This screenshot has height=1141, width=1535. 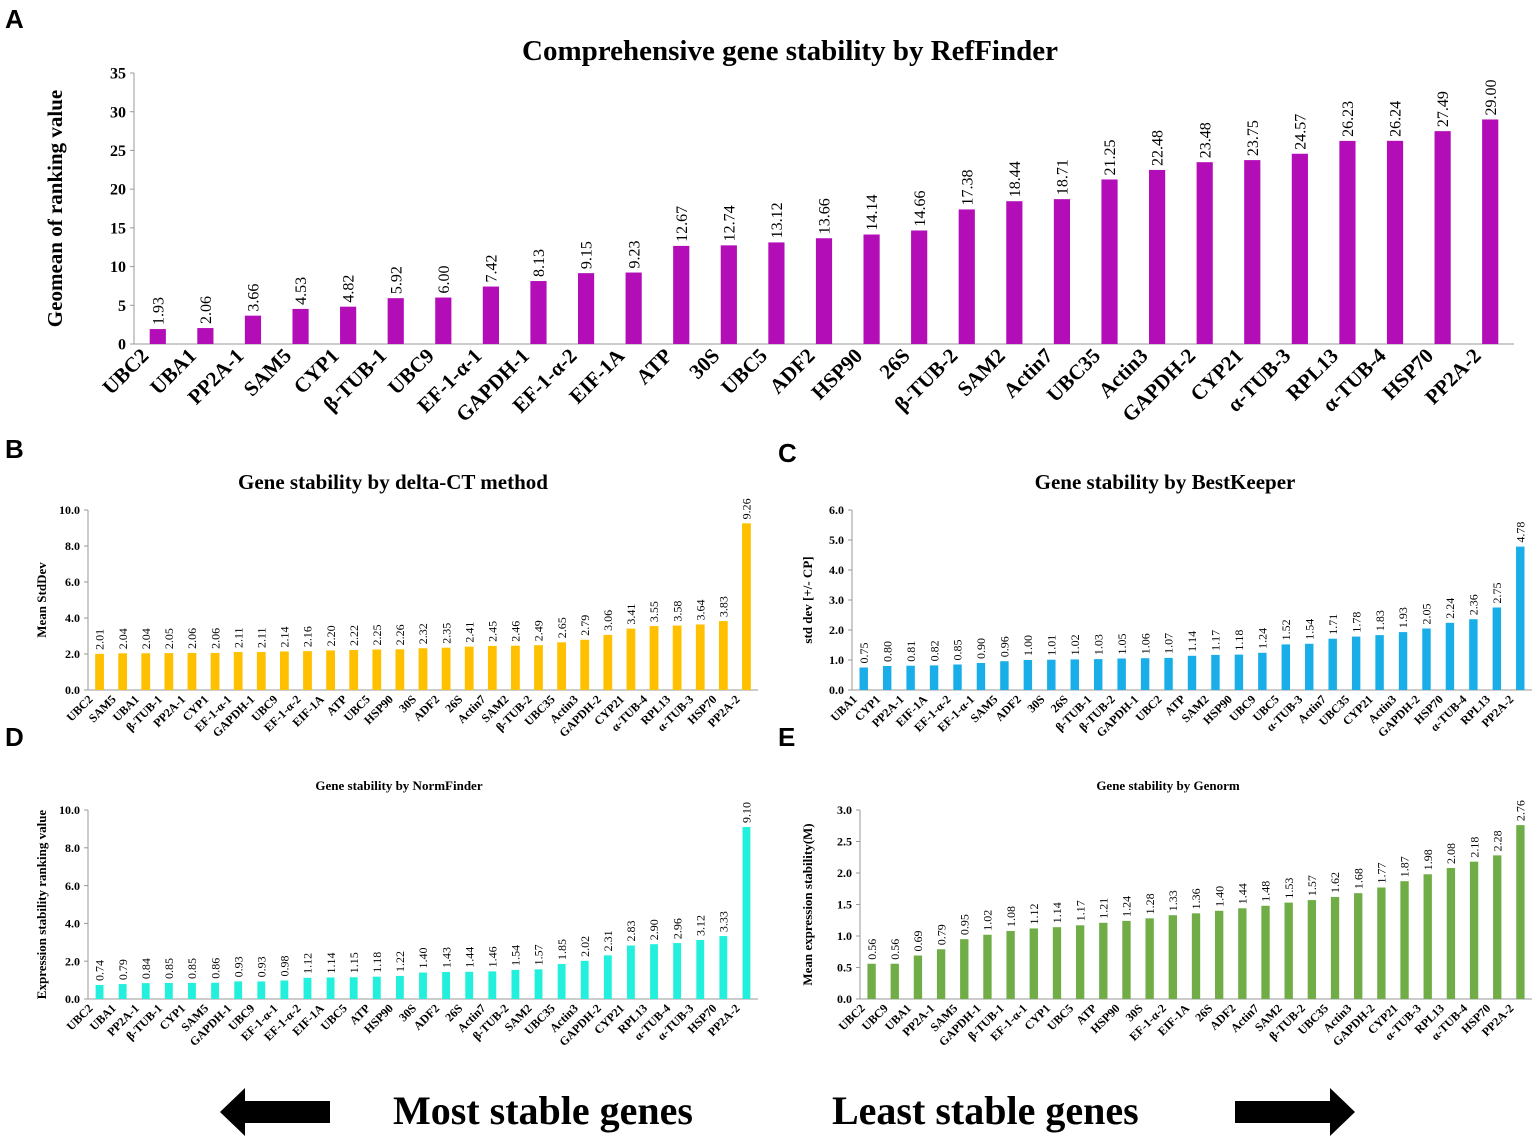 What do you see at coordinates (631, 614) in the screenshot?
I see `panel-b-value-label: 3.41` at bounding box center [631, 614].